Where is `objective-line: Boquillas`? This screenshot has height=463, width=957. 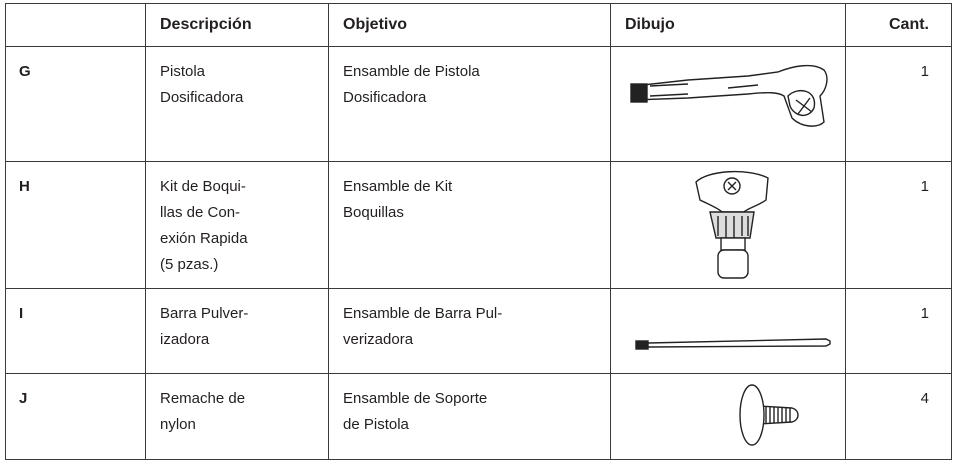
objective-line: Boquillas is located at coordinates (373, 212).